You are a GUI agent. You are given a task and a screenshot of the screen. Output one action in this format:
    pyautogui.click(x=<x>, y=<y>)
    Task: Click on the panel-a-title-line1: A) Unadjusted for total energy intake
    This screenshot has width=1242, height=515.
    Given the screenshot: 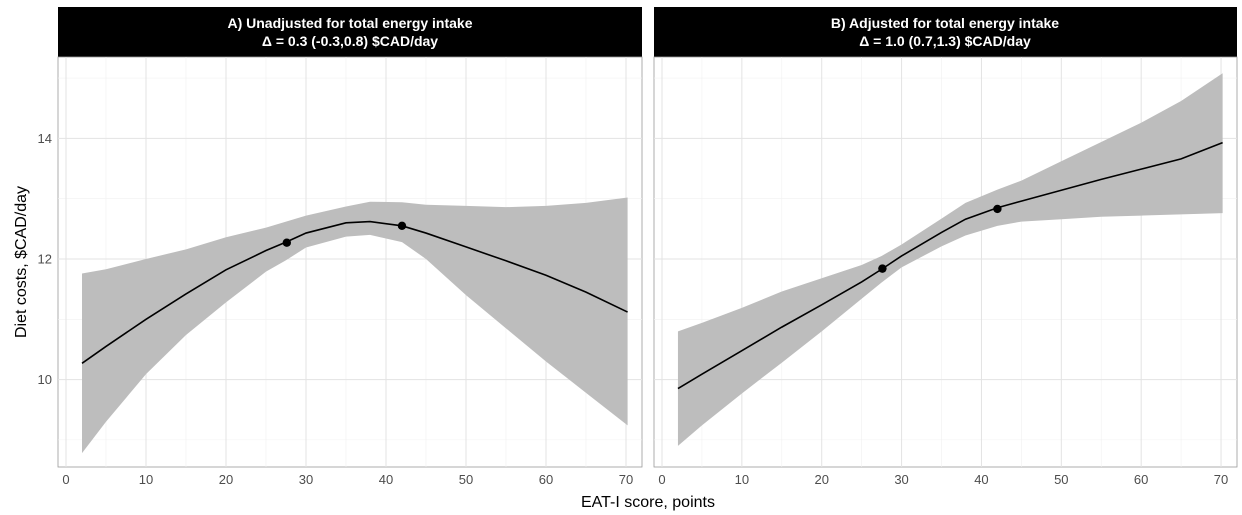 What is the action you would take?
    pyautogui.click(x=349, y=23)
    